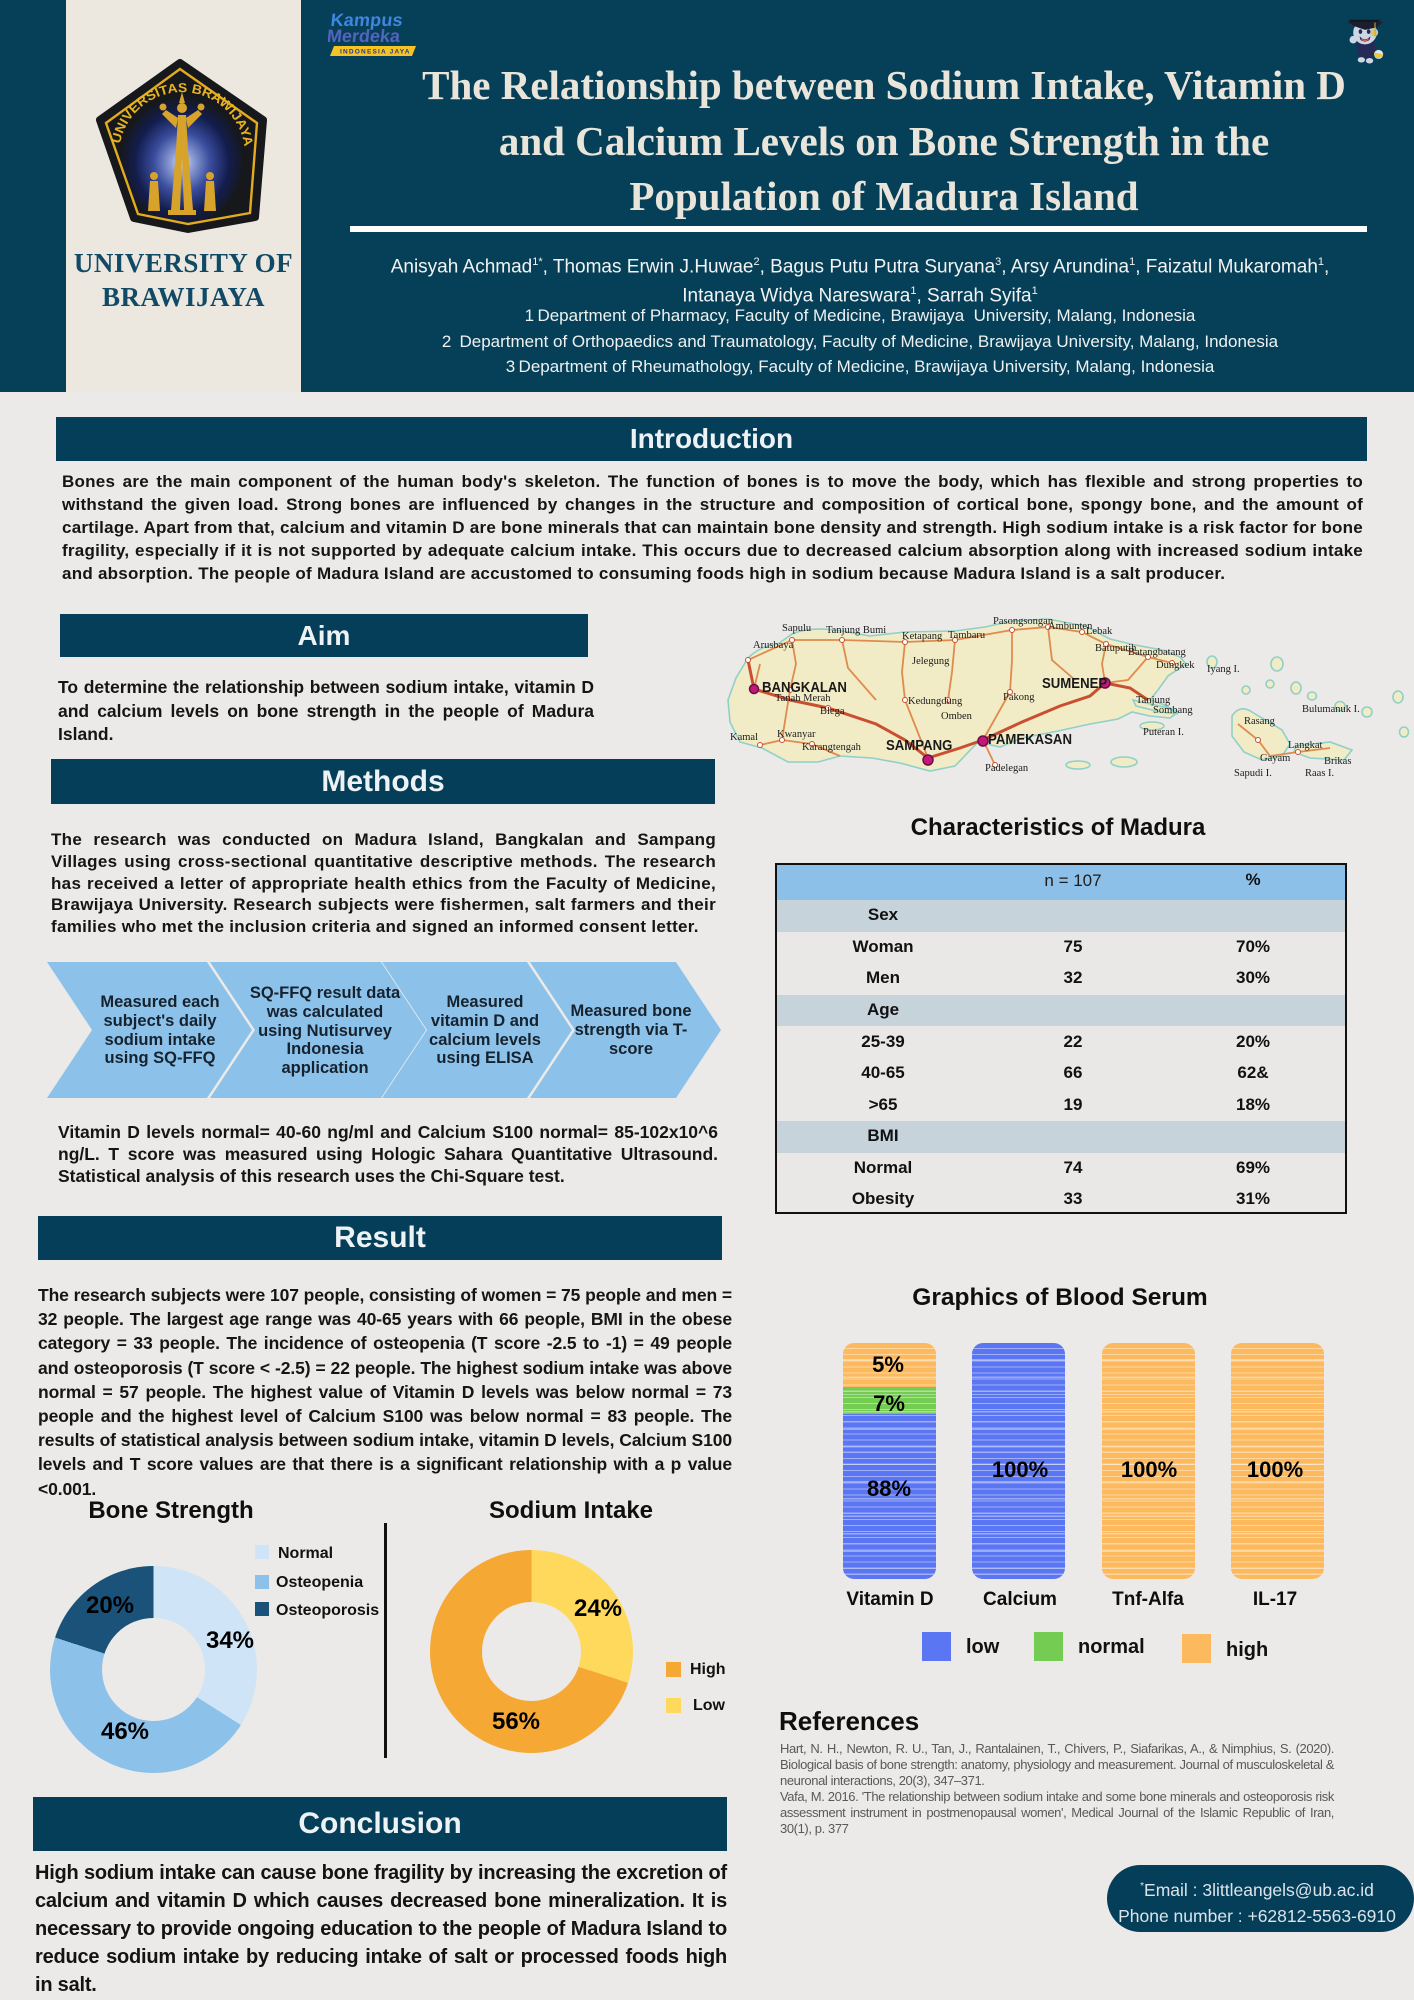  I want to click on svg-text: INDONESIA JAYA, so click(375, 52).